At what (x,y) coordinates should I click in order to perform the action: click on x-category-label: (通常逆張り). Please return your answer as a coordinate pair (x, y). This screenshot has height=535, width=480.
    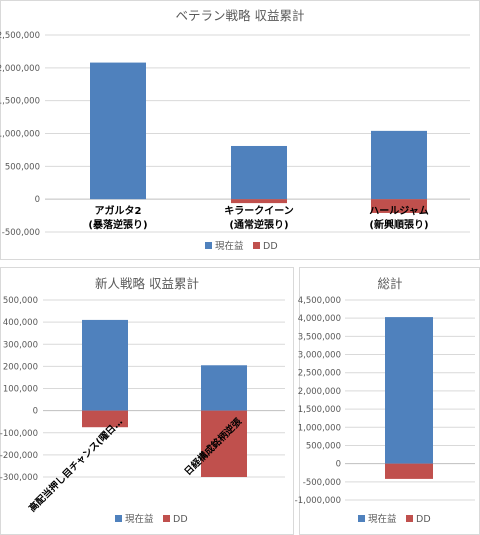
    Looking at the image, I should click on (258, 224).